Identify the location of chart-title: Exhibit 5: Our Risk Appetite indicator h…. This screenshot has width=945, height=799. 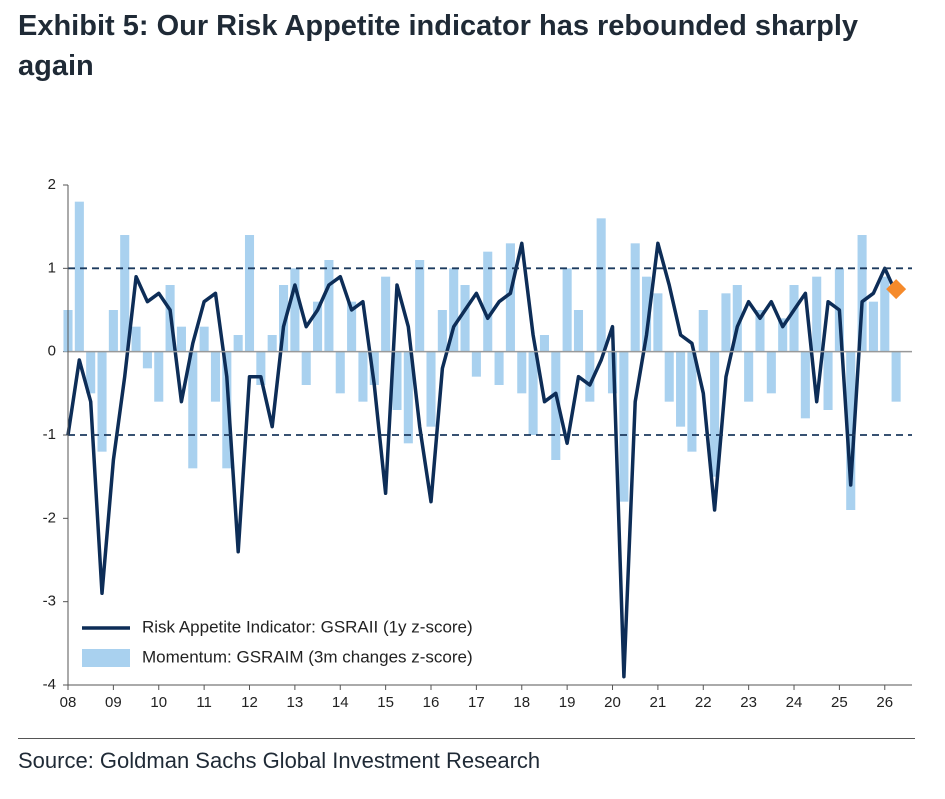
(438, 46).